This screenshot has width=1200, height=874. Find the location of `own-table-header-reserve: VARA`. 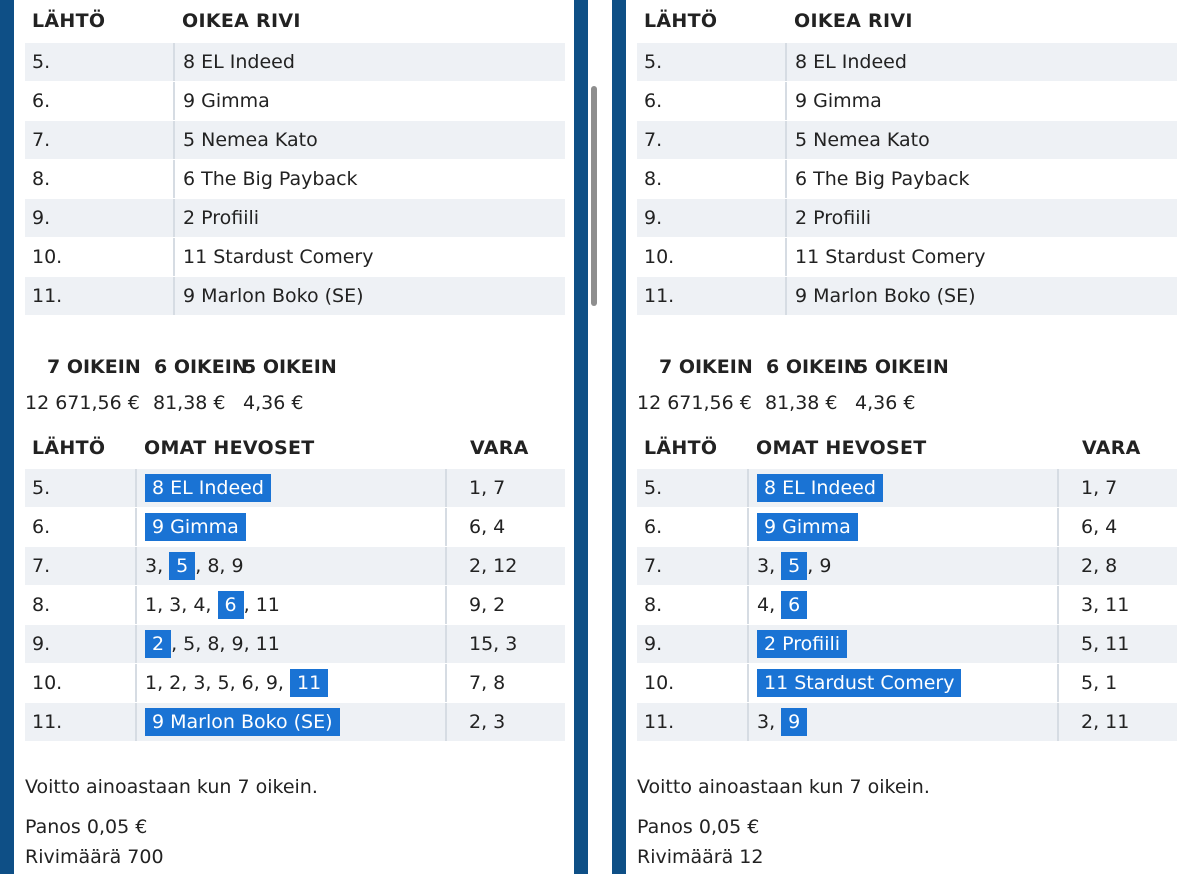

own-table-header-reserve: VARA is located at coordinates (499, 448).